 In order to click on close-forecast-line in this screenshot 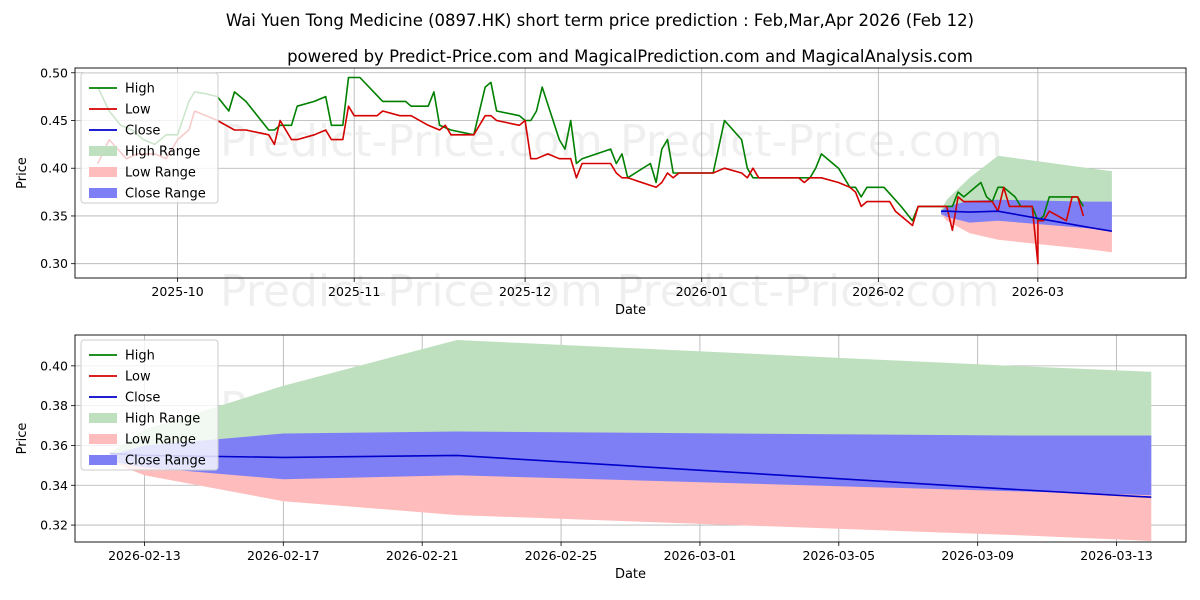, I will do `click(1027, 221)`.